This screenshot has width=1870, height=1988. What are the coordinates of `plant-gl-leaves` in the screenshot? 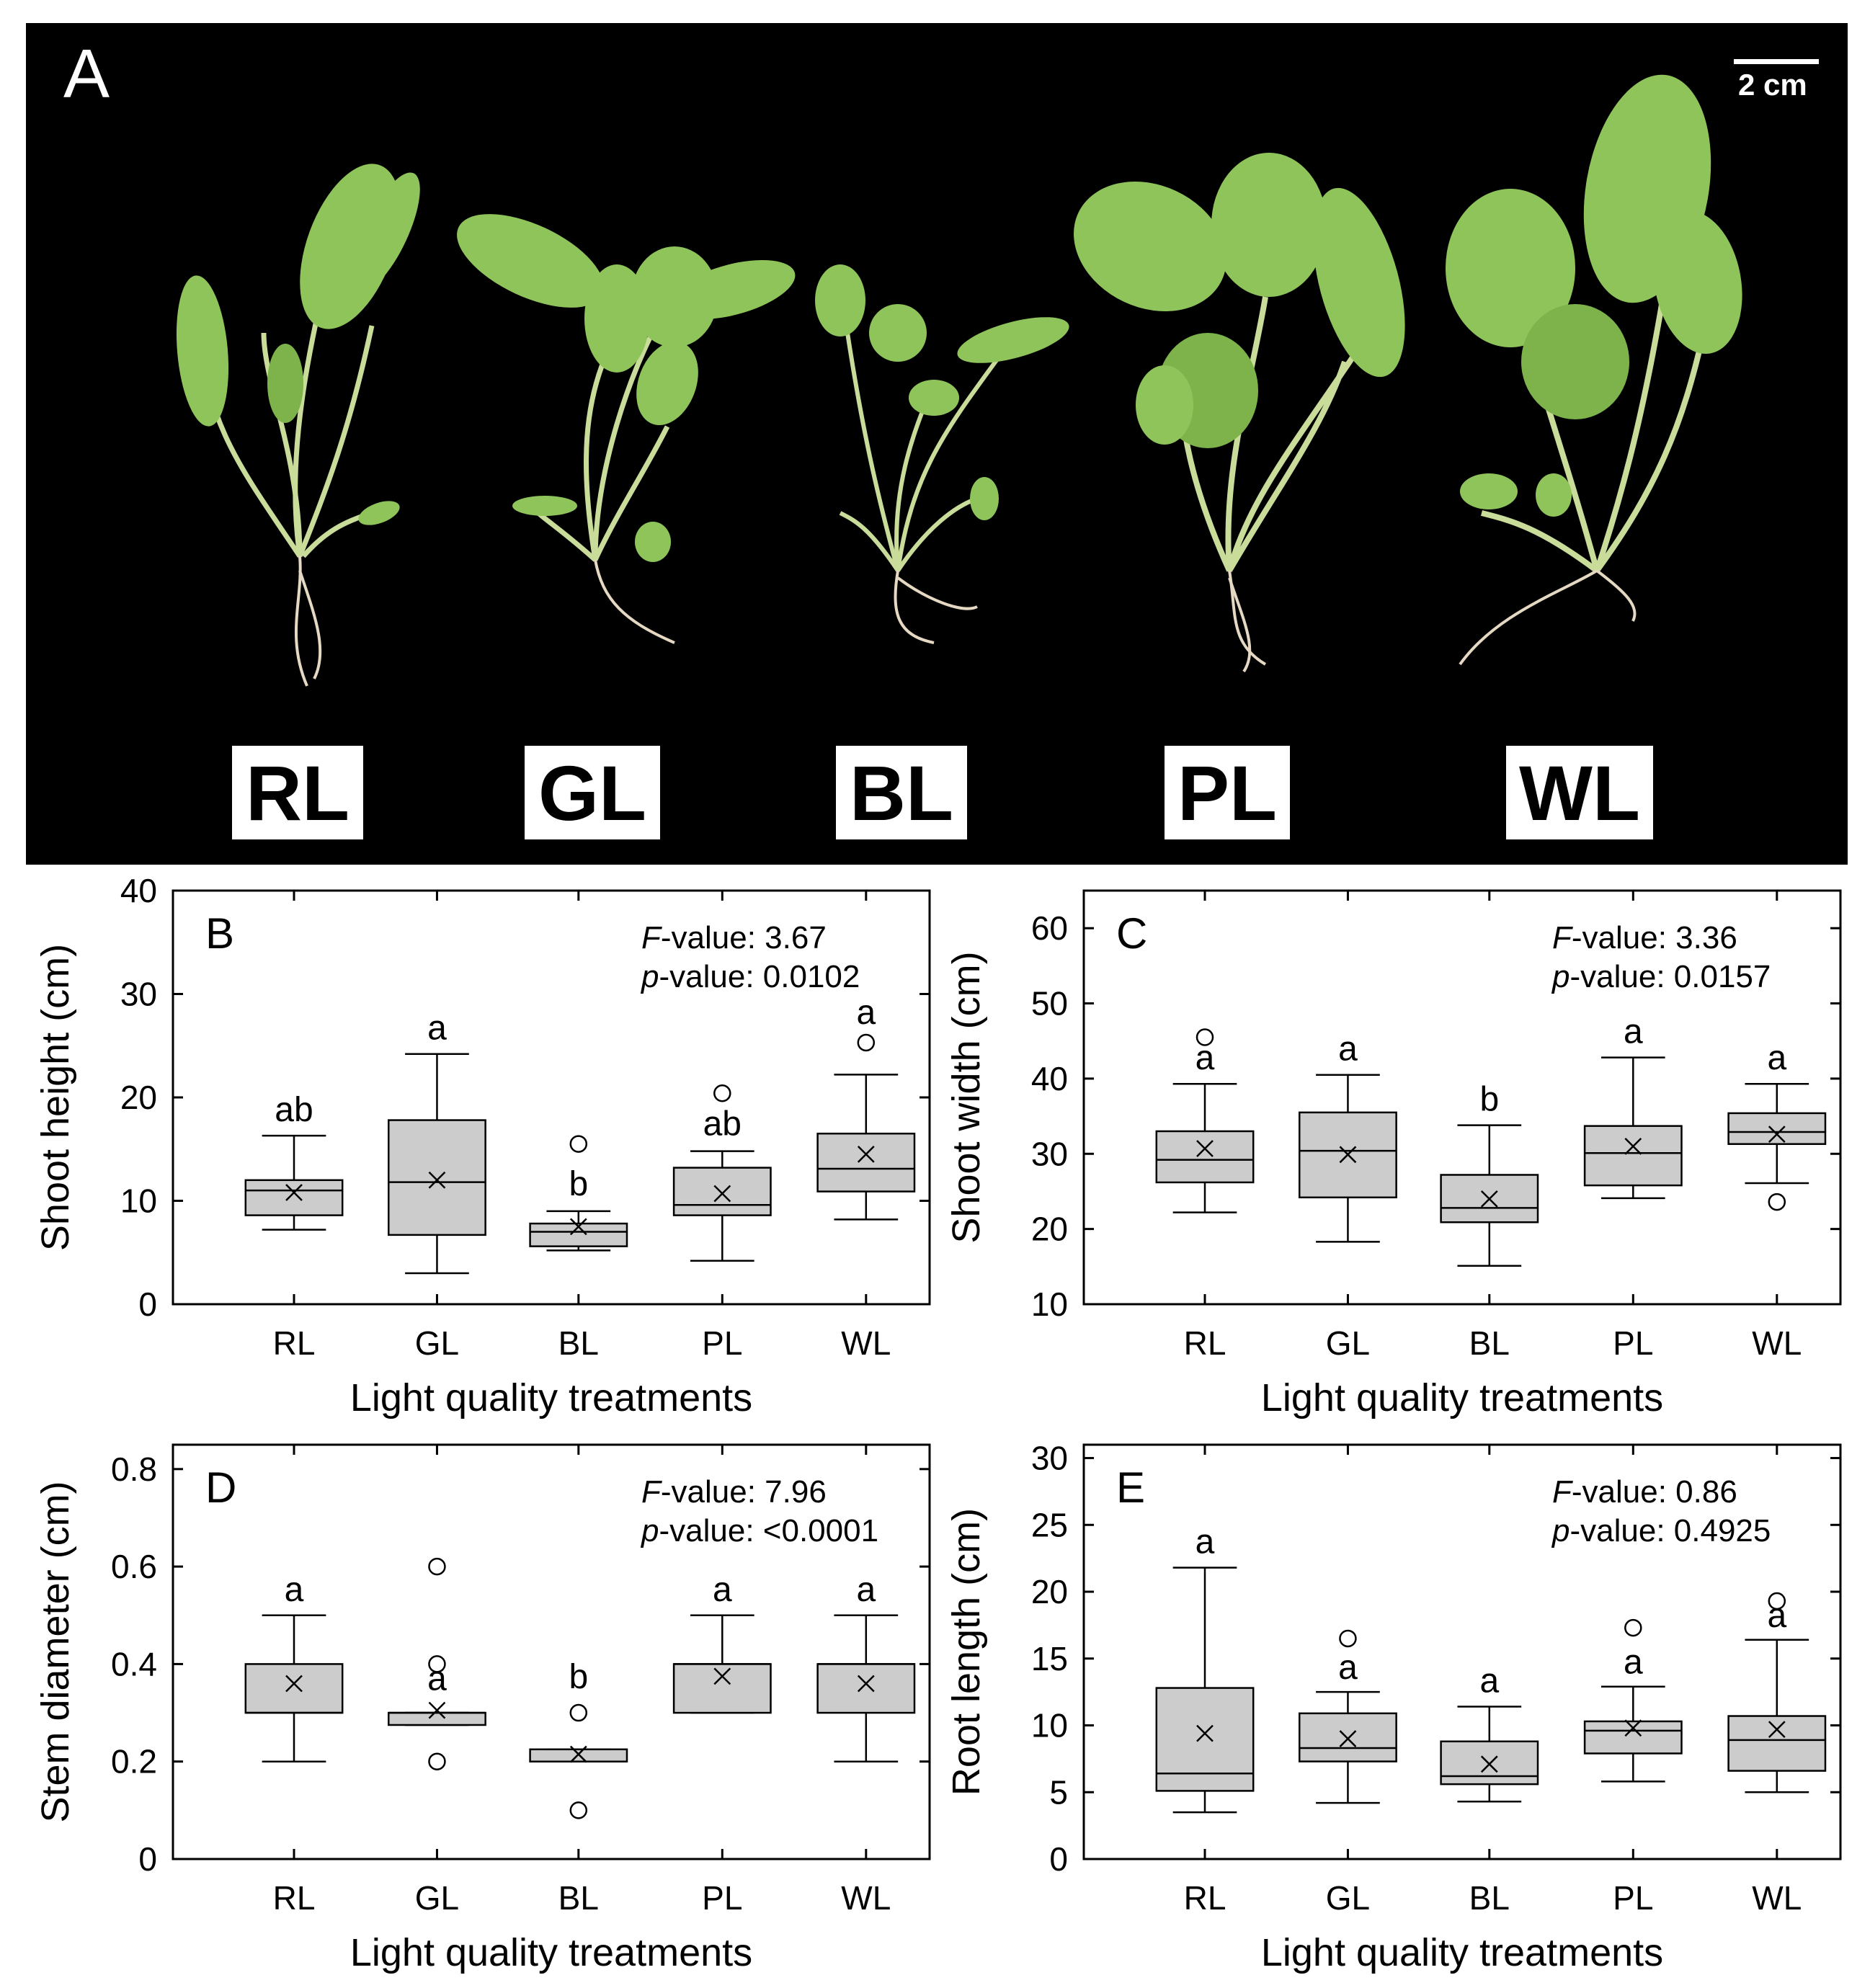 It's located at (626, 388).